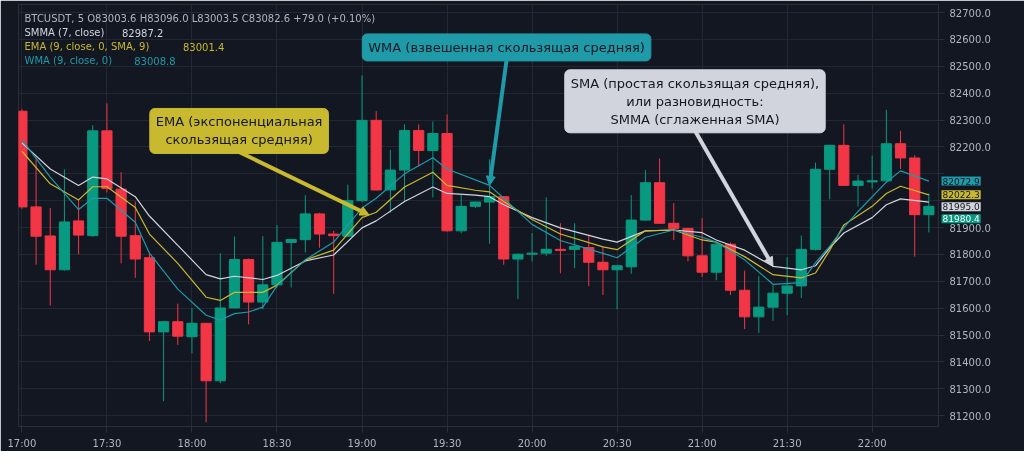 This screenshot has height=473, width=1024. I want to click on annotation: 82022.3, so click(961, 195).